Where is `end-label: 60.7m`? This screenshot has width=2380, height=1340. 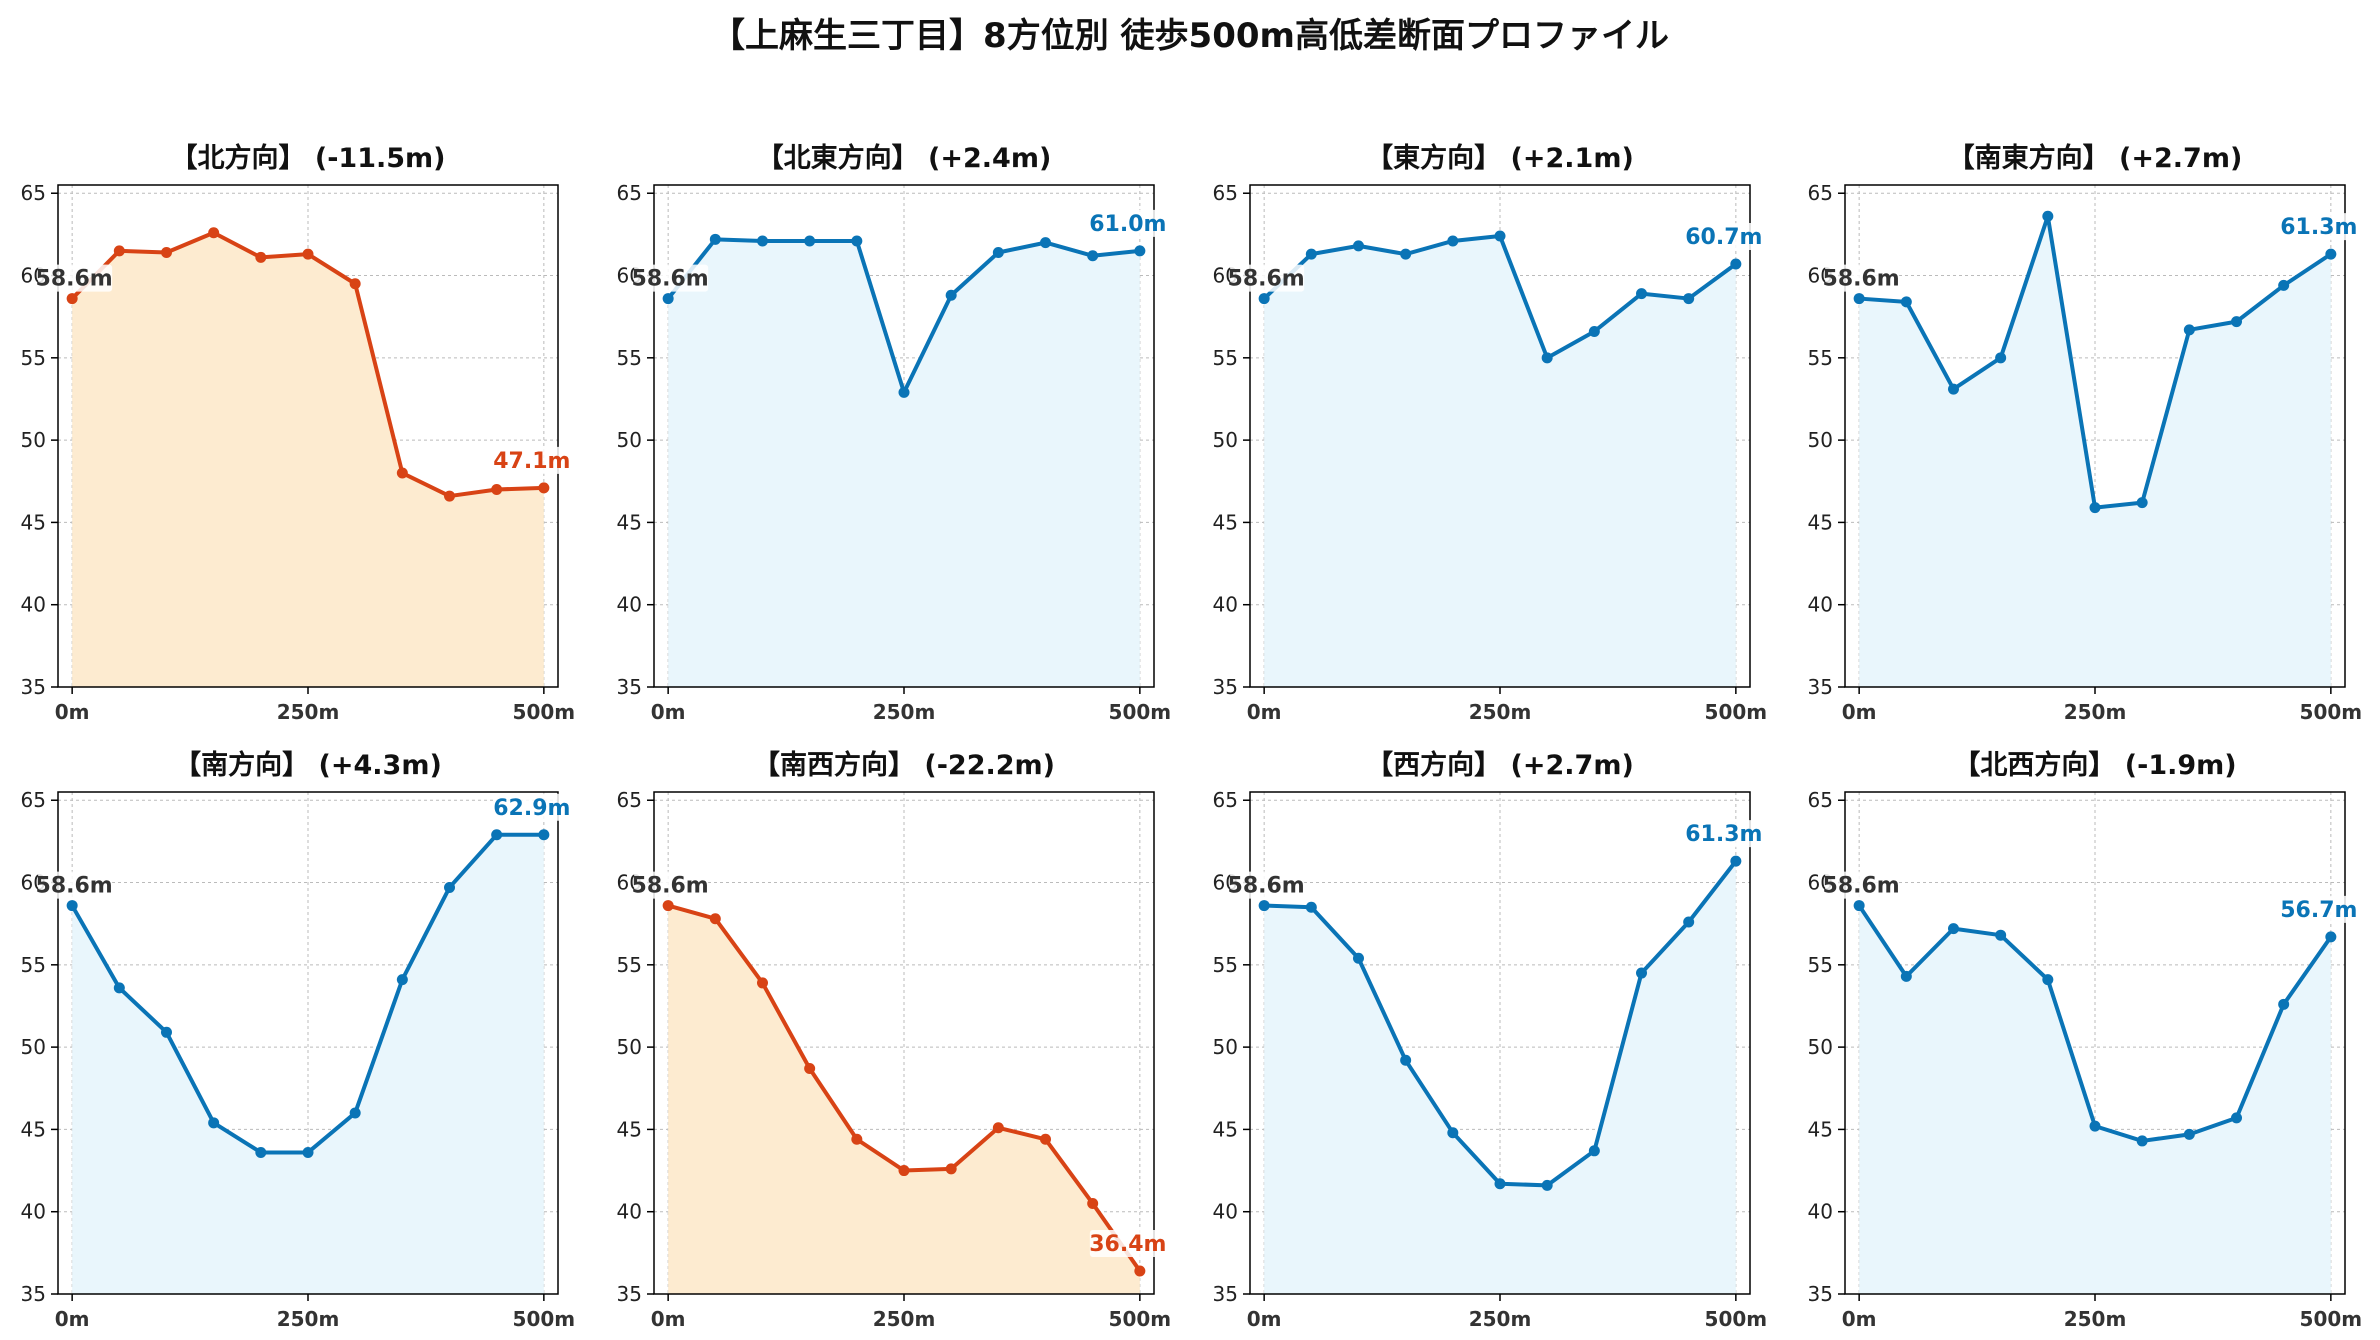 end-label: 60.7m is located at coordinates (1723, 237).